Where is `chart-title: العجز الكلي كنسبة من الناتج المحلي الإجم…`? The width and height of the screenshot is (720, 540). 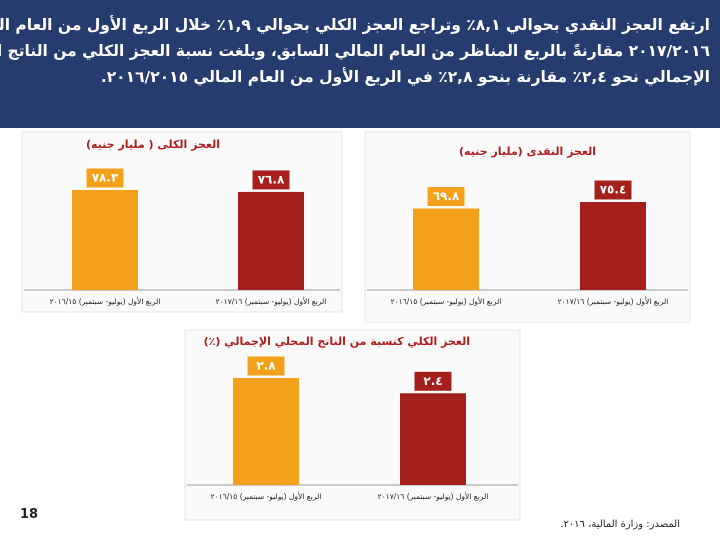 chart-title: العجز الكلي كنسبة من الناتج المحلي الإجم… is located at coordinates (337, 341).